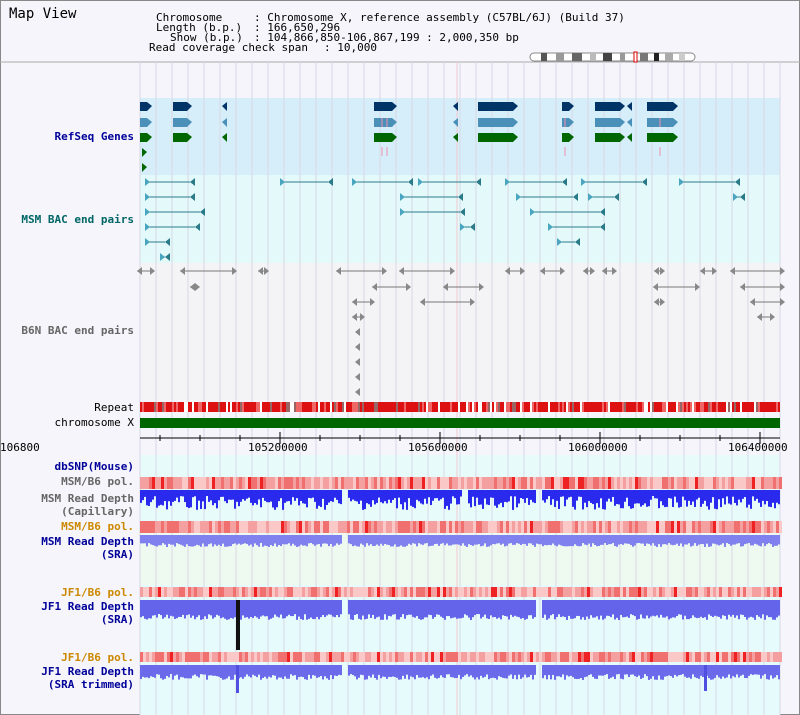  What do you see at coordinates (409, 137) in the screenshot?
I see `refseq-genes-track` at bounding box center [409, 137].